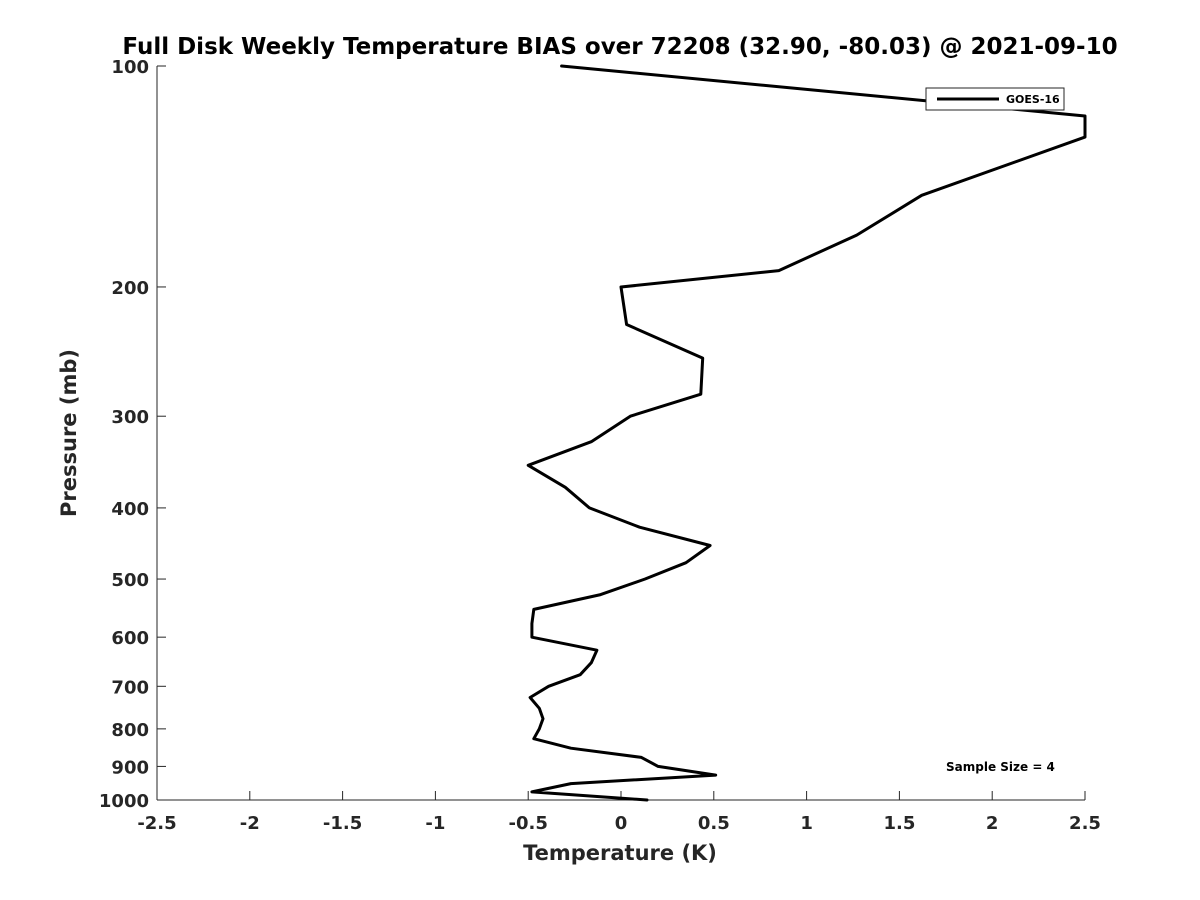 The image size is (1200, 900). What do you see at coordinates (69, 433) in the screenshot?
I see `y-axis-label: Pressure (mb)` at bounding box center [69, 433].